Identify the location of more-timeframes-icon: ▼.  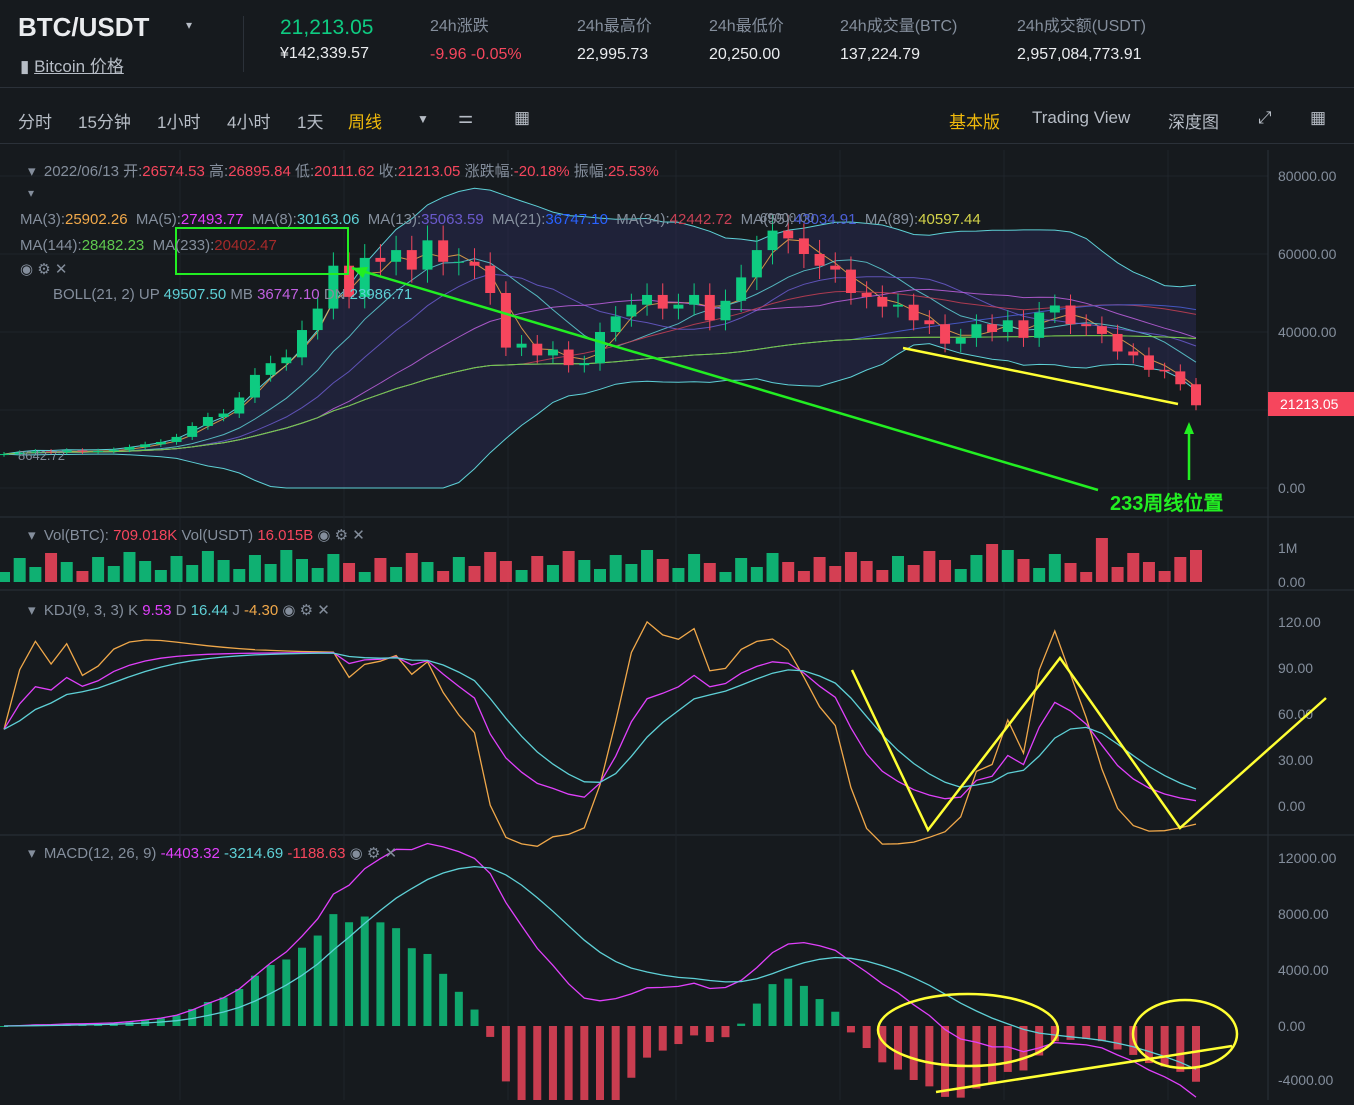
(423, 119).